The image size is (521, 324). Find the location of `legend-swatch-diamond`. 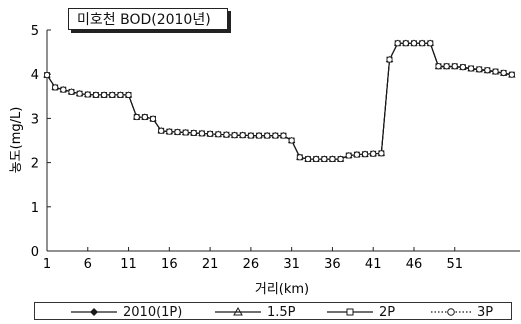

legend-swatch-diamond is located at coordinates (94, 312).